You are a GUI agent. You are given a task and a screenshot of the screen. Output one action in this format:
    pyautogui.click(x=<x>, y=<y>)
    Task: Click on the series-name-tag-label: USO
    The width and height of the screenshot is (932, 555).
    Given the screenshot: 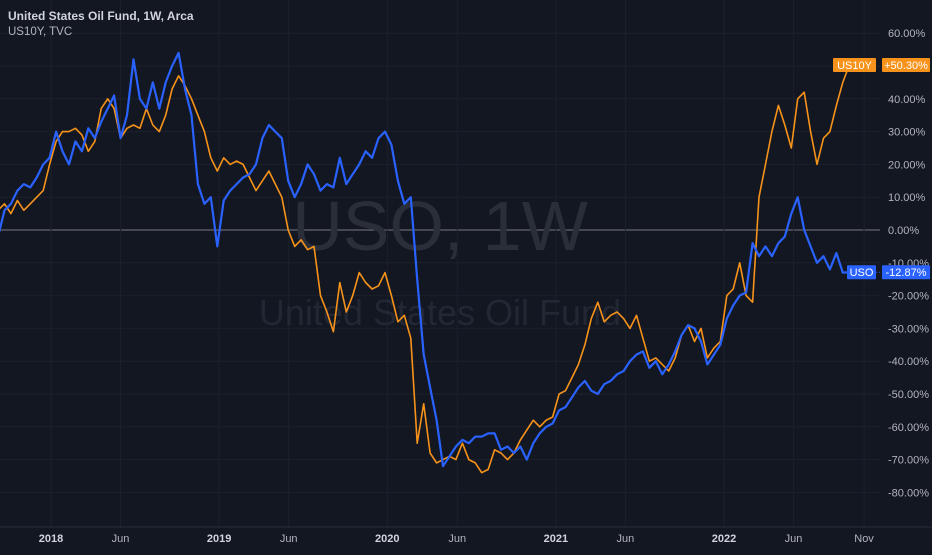 What is the action you would take?
    pyautogui.click(x=862, y=273)
    